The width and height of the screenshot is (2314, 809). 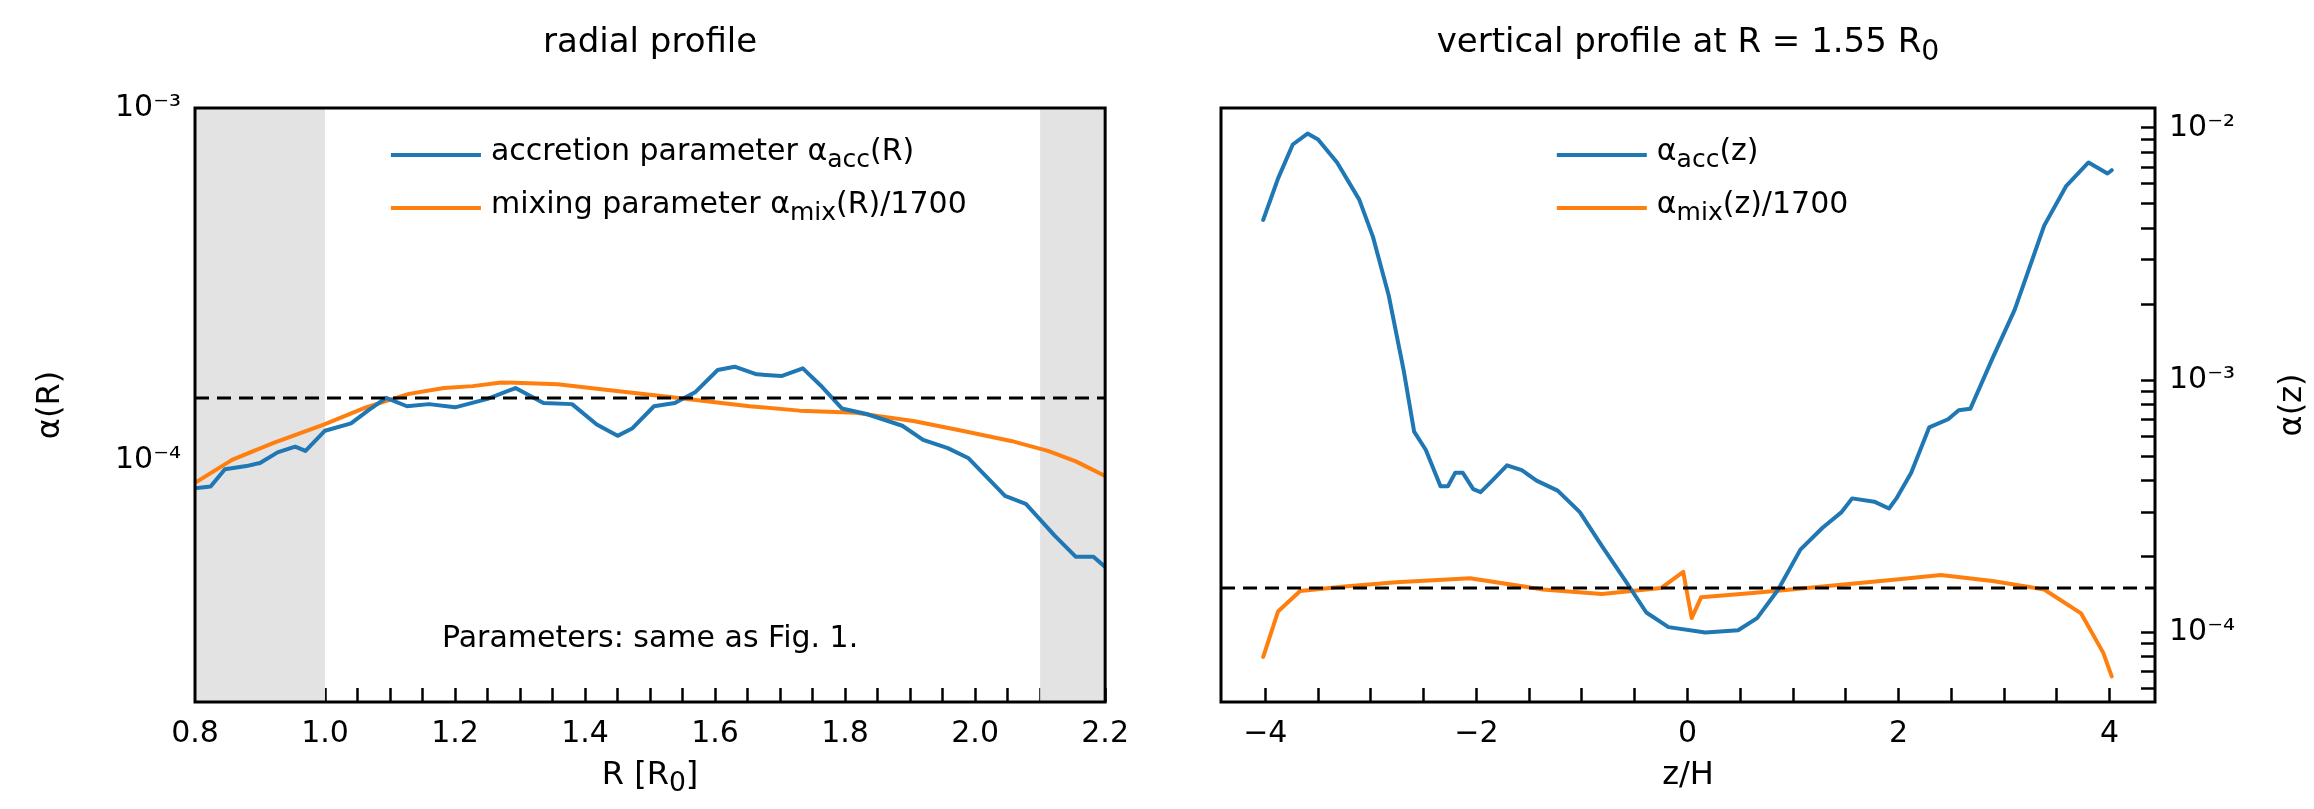 What do you see at coordinates (325, 731) in the screenshot?
I see `x-tick-label: 1.0` at bounding box center [325, 731].